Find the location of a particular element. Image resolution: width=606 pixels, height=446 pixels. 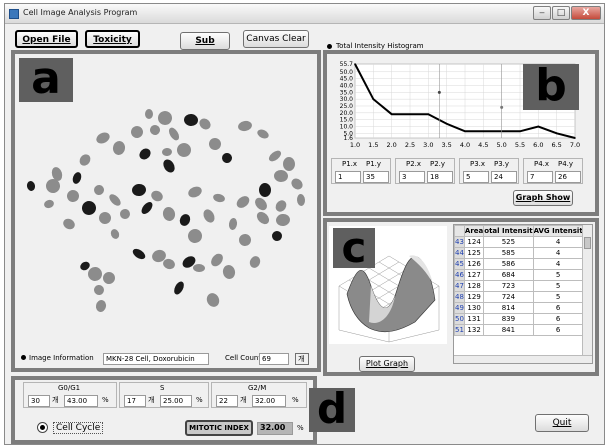

point-2-x-field: 3 is located at coordinates (412, 177).